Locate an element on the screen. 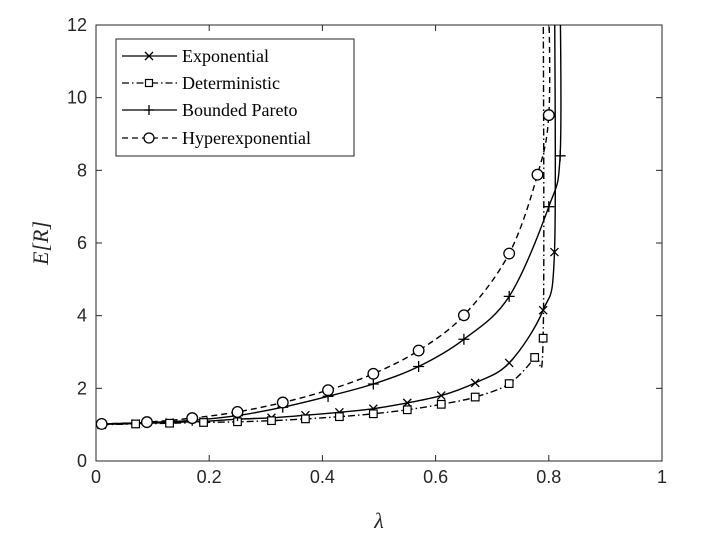 The width and height of the screenshot is (726, 550). legend-box is located at coordinates (235, 97).